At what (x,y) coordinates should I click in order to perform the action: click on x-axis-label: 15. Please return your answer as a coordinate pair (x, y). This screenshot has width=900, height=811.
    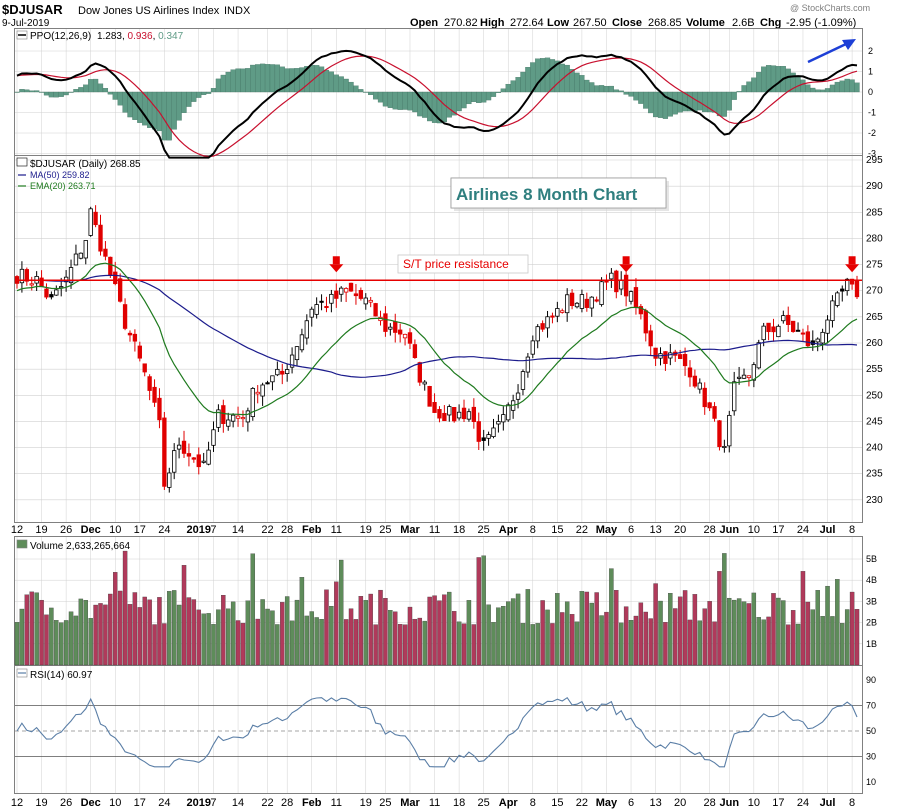
    Looking at the image, I should click on (557, 803).